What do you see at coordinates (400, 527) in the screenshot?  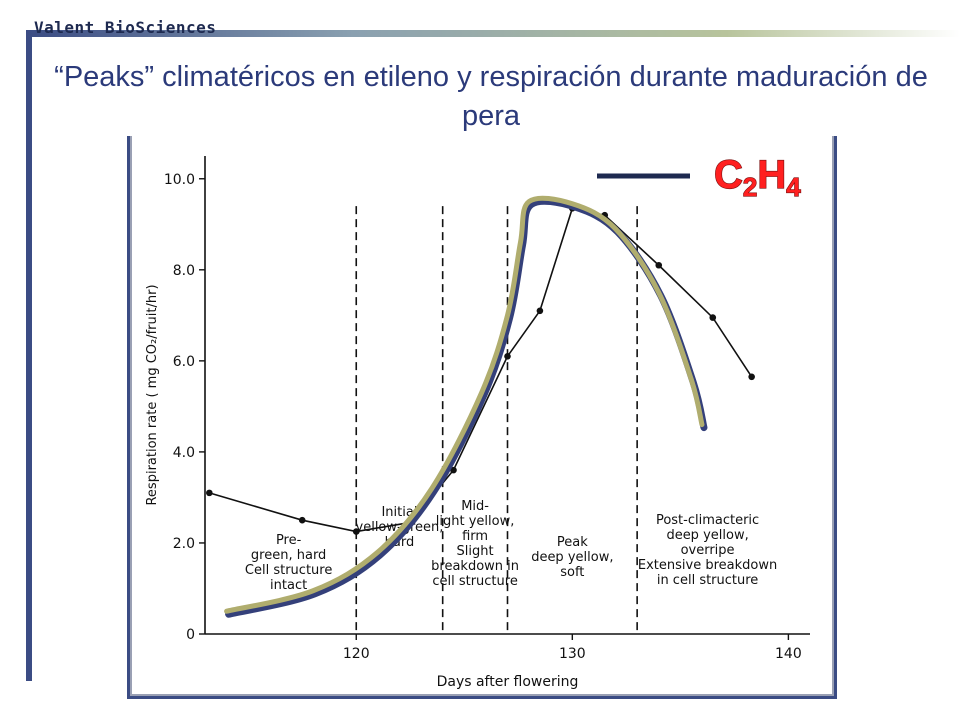 I see `phase-label: Initial yellow-green, hard` at bounding box center [400, 527].